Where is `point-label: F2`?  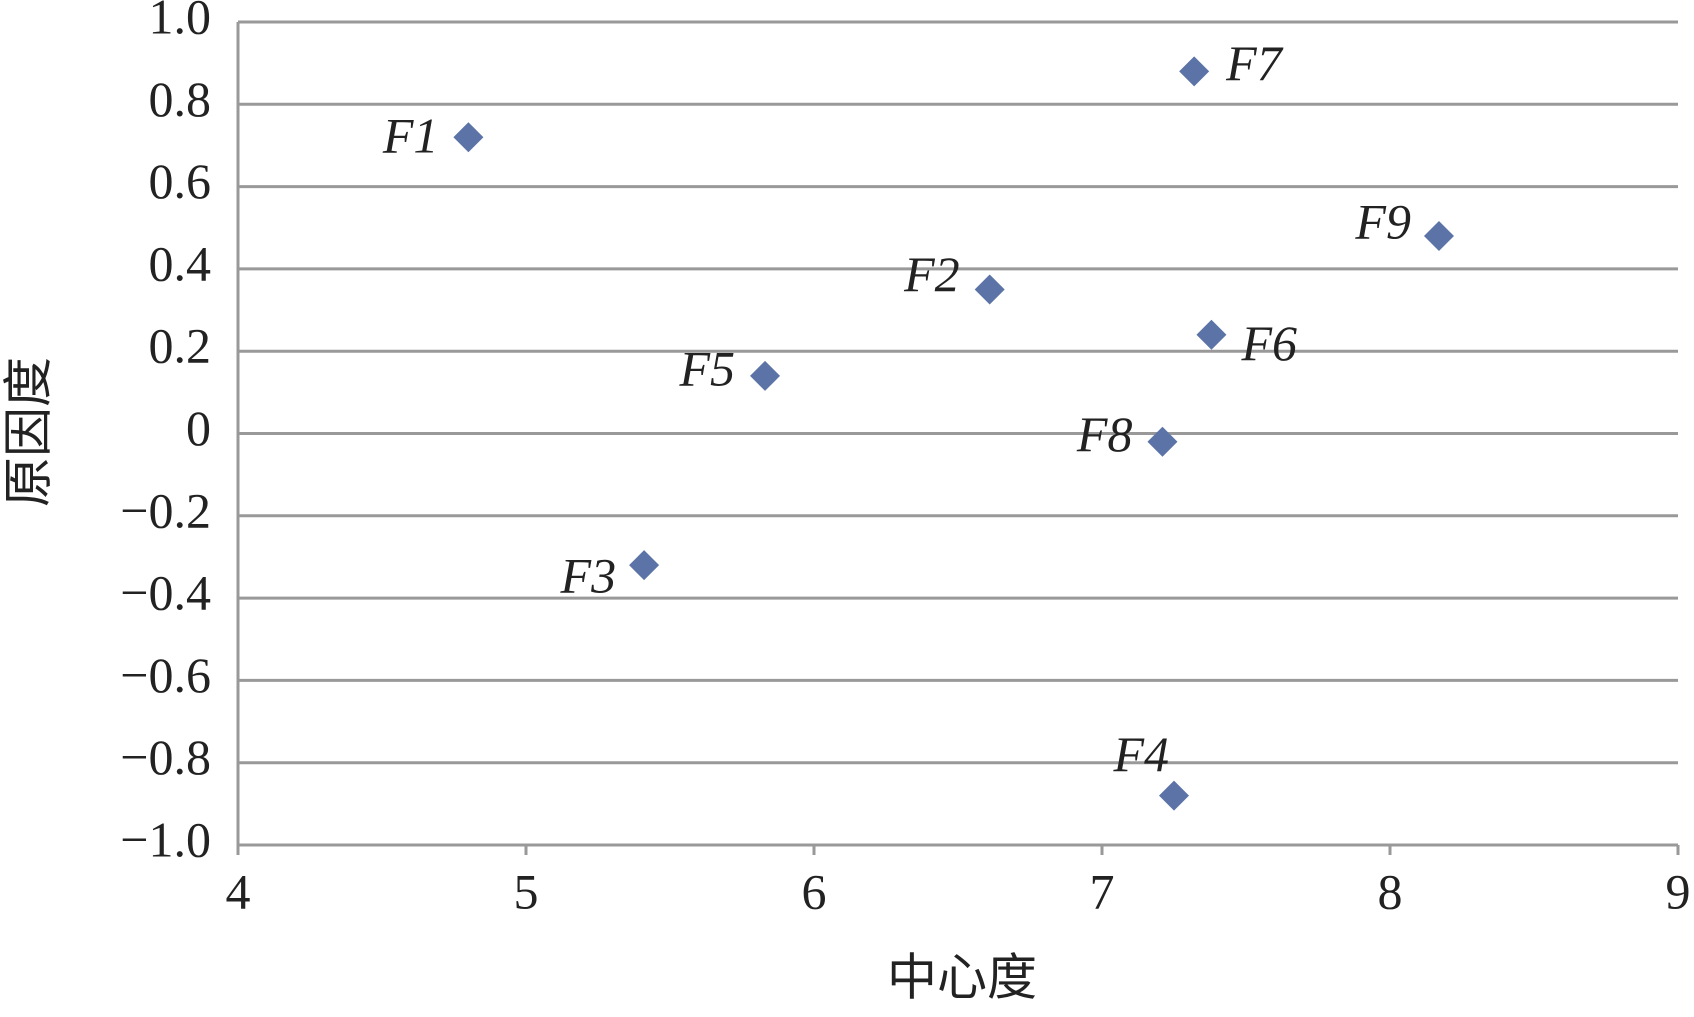
point-label: F2 is located at coordinates (931, 274).